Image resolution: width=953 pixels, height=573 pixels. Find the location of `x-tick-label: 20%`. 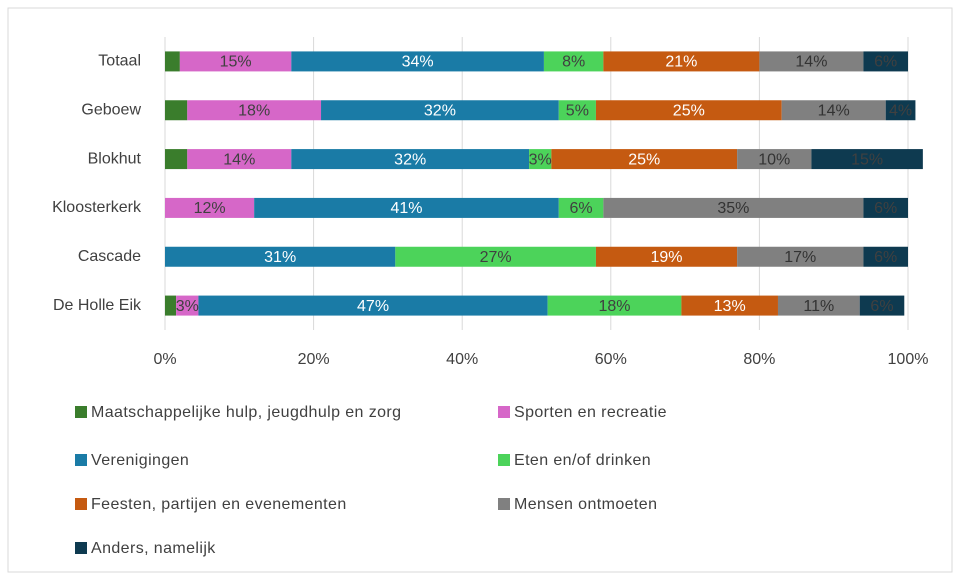

x-tick-label: 20% is located at coordinates (314, 359).